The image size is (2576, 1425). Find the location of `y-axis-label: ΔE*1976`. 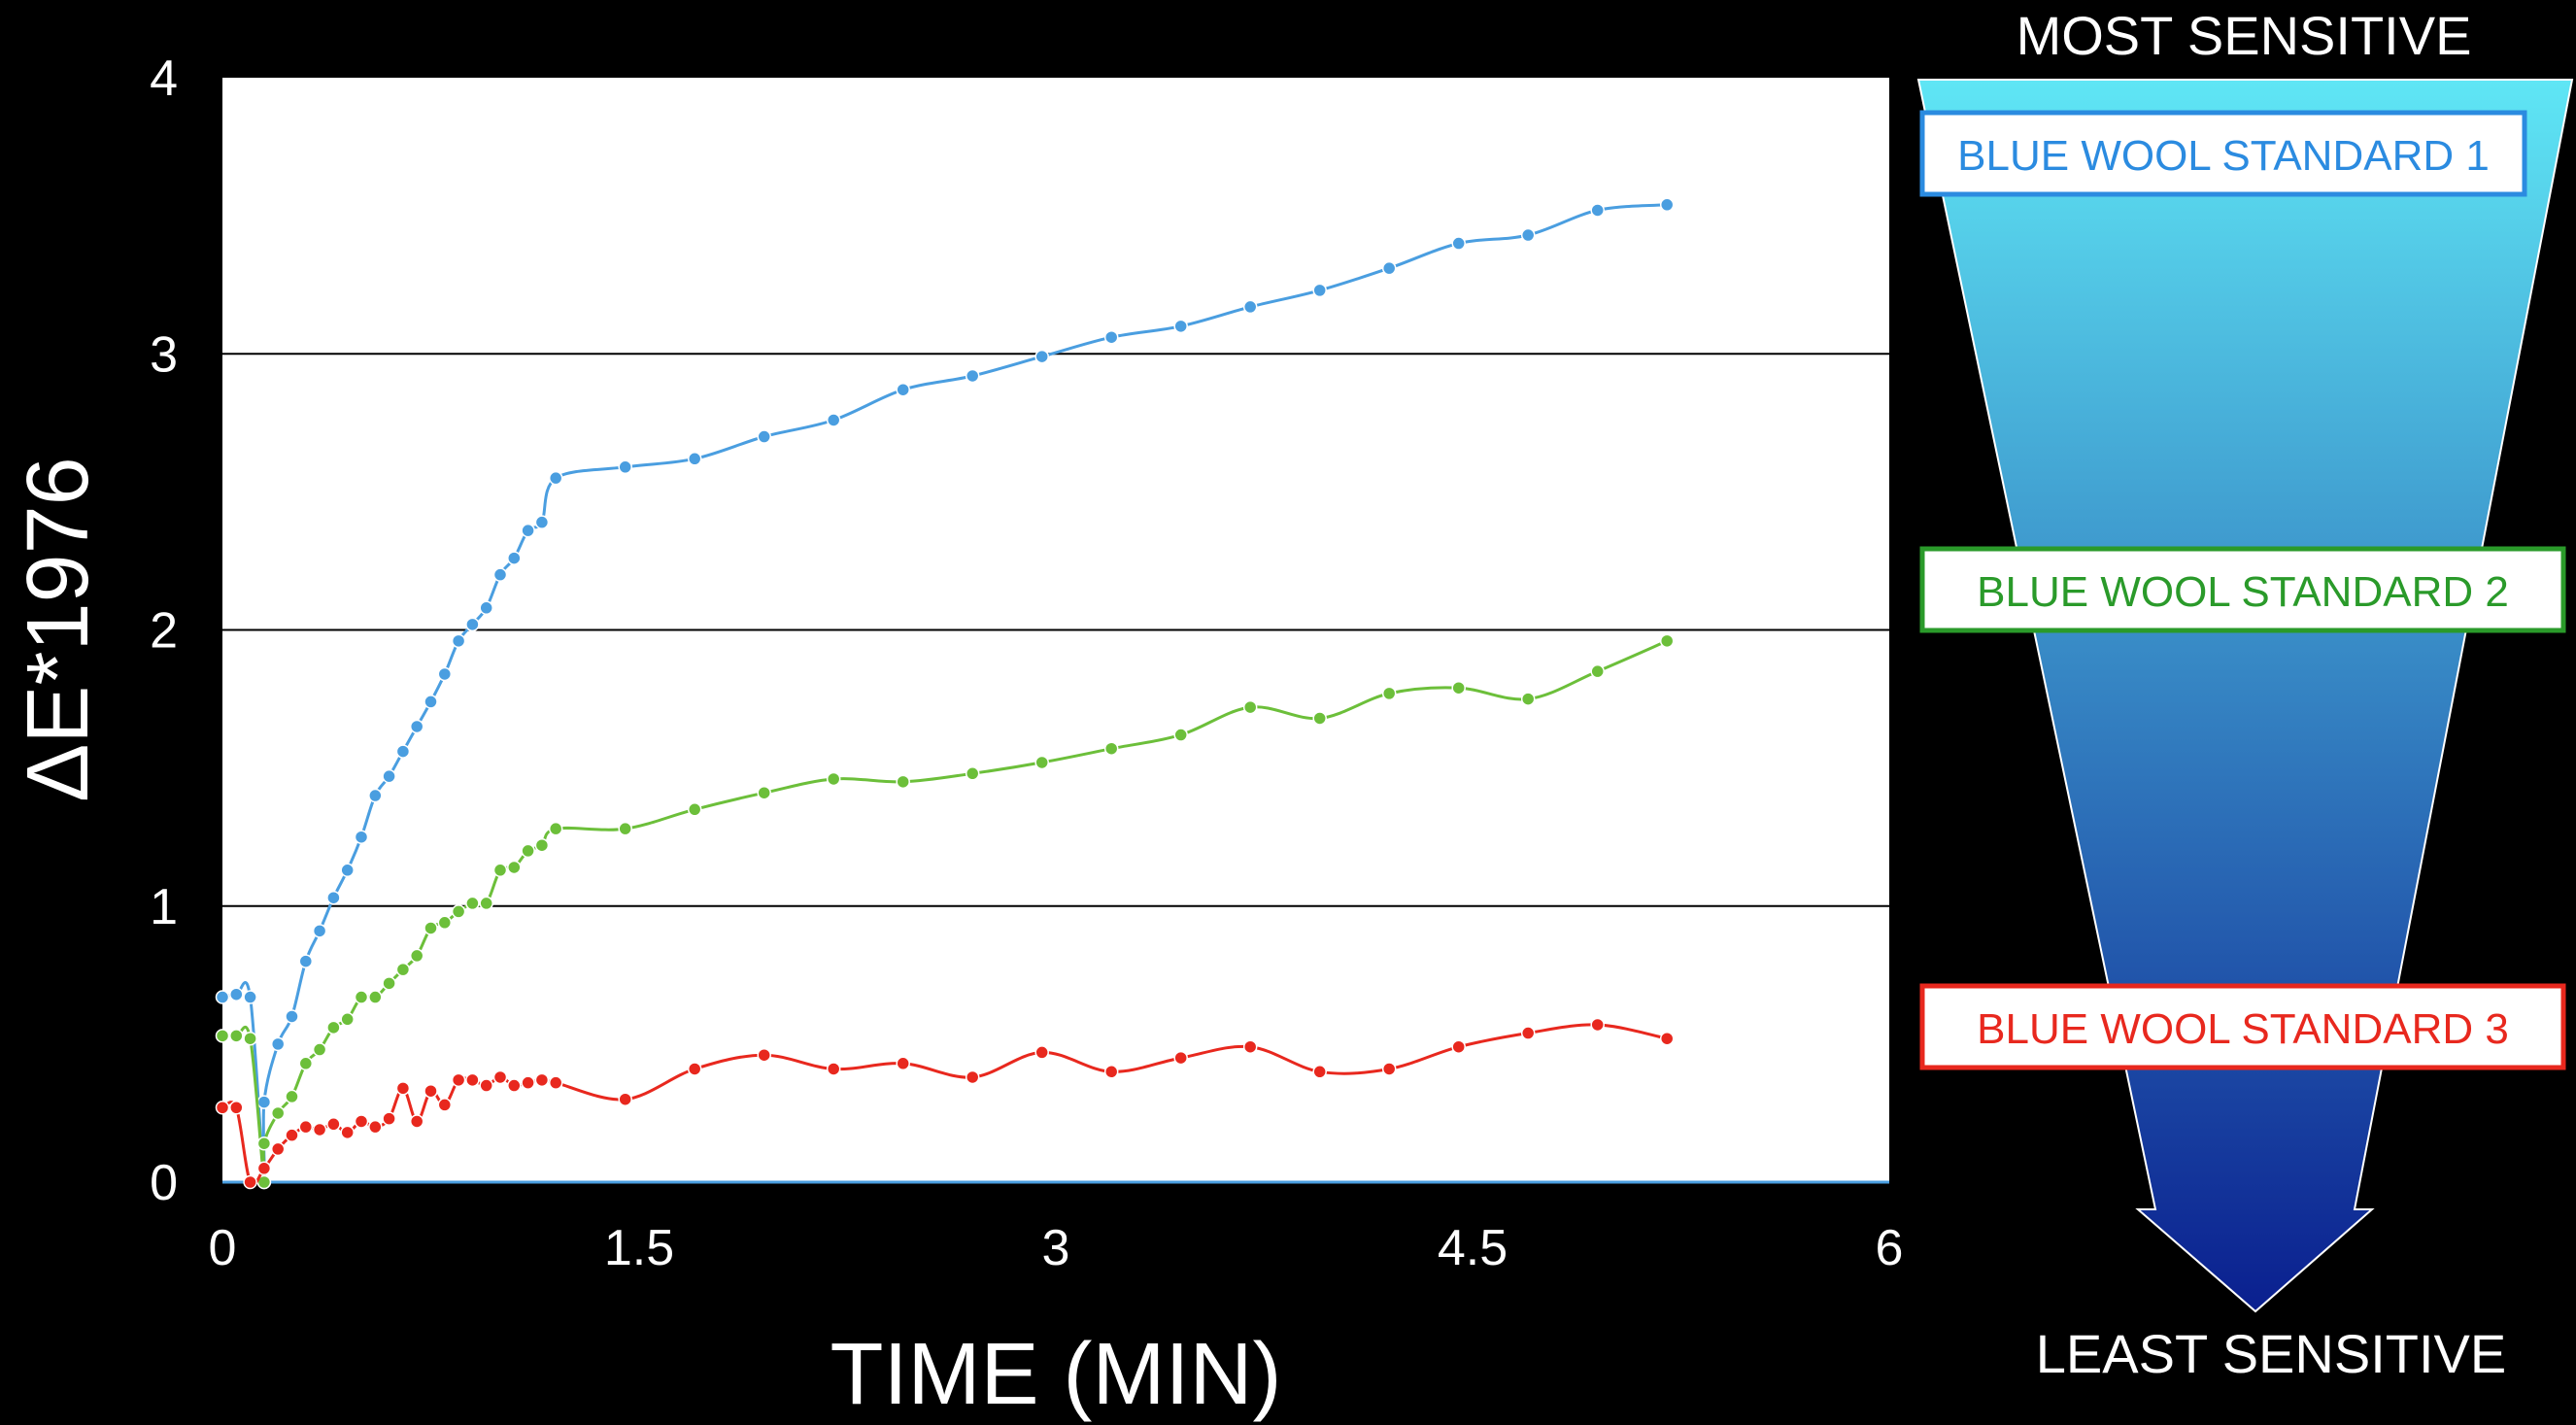

y-axis-label: ΔE*1976 is located at coordinates (58, 629).